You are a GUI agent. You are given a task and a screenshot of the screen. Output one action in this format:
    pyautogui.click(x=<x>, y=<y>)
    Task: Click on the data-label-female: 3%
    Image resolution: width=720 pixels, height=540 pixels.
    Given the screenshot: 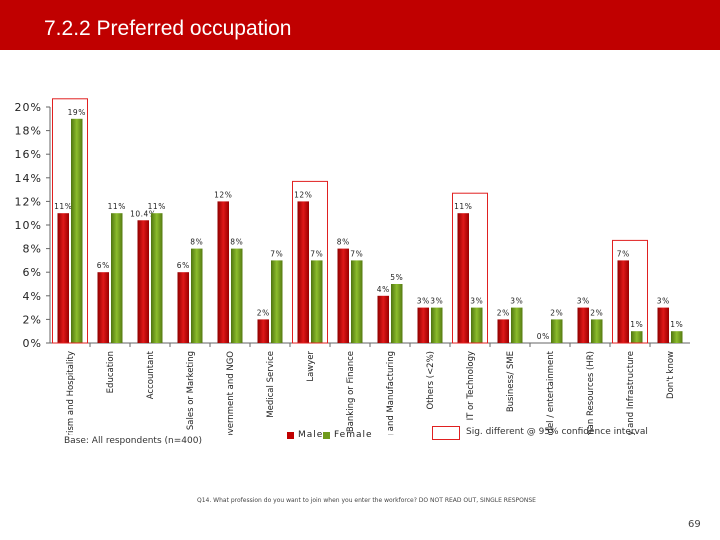 What is the action you would take?
    pyautogui.click(x=516, y=301)
    